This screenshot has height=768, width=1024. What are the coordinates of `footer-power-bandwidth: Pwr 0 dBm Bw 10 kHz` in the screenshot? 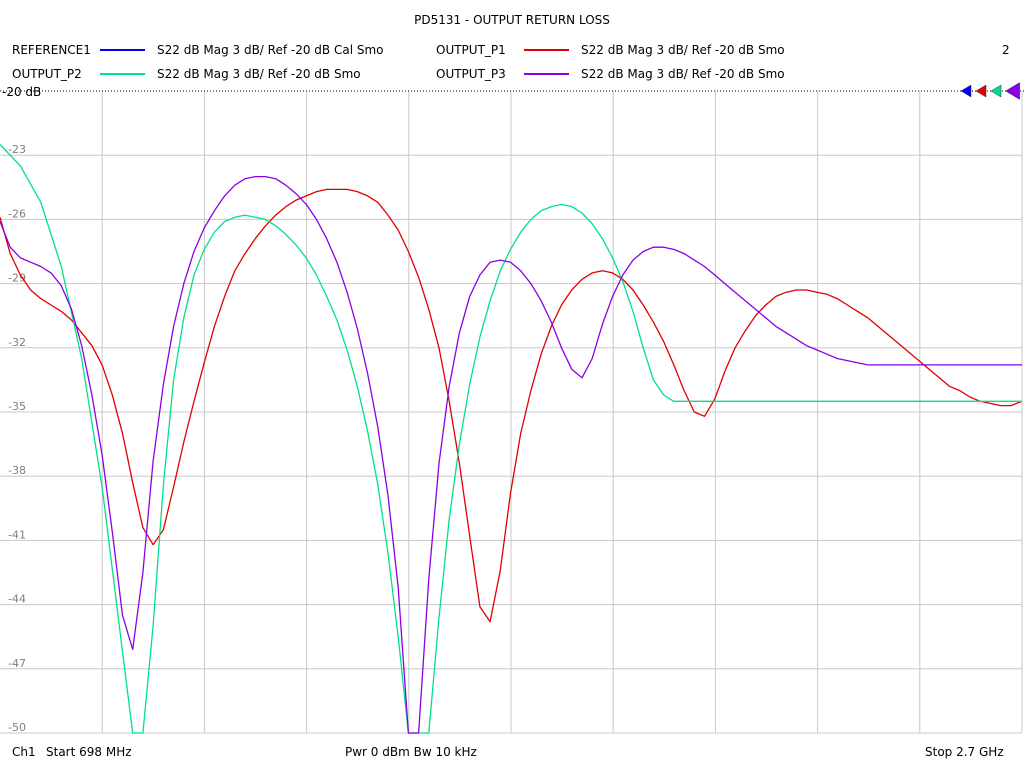 It's located at (411, 752).